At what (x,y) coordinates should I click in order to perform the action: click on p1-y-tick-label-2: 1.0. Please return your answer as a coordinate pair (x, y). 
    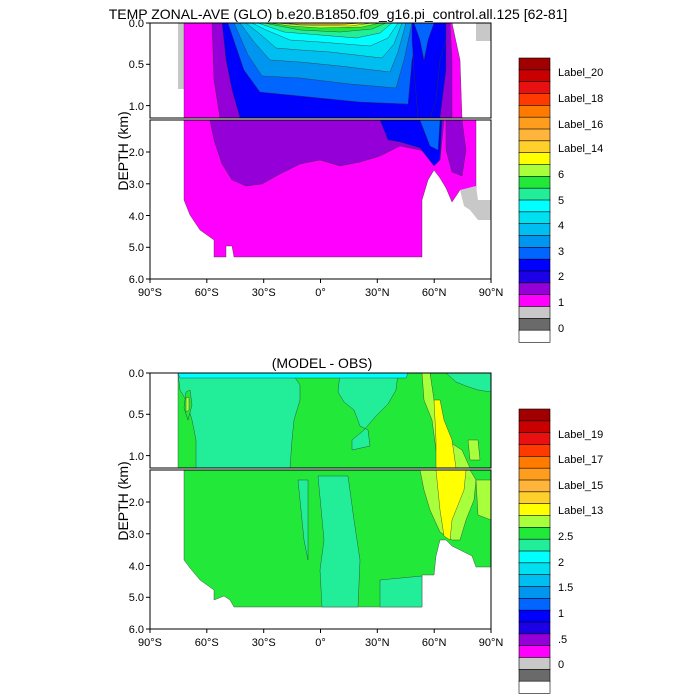
    Looking at the image, I should click on (136, 107).